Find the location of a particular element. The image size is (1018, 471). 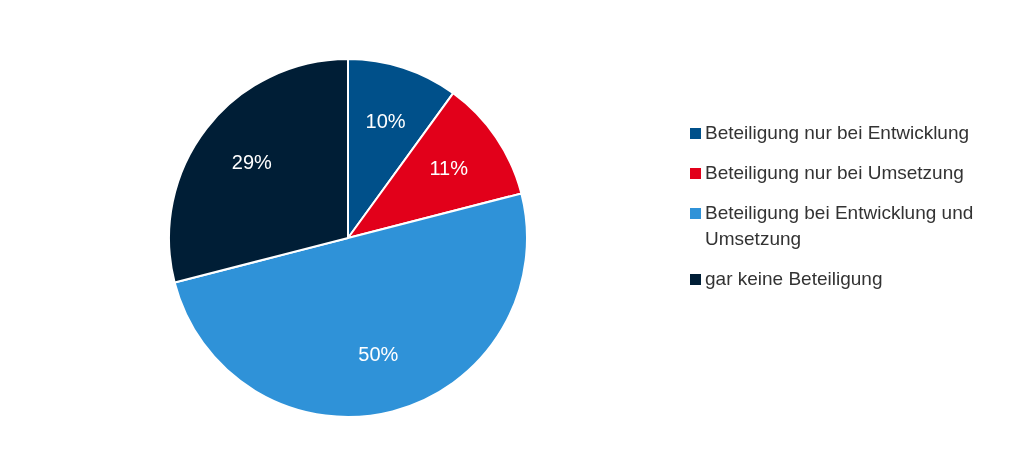

data-label: 11% is located at coordinates (449, 168).